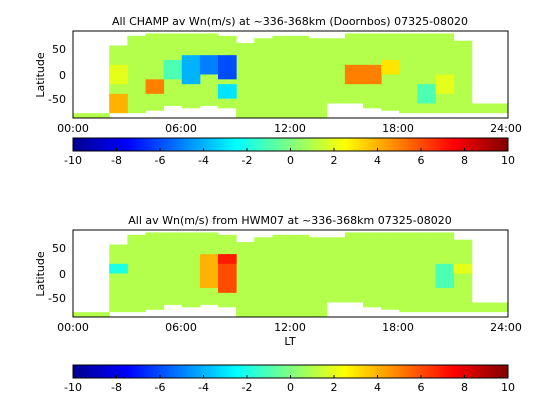  Describe the element at coordinates (290, 341) in the screenshot. I see `x-axis-label: LT` at that location.